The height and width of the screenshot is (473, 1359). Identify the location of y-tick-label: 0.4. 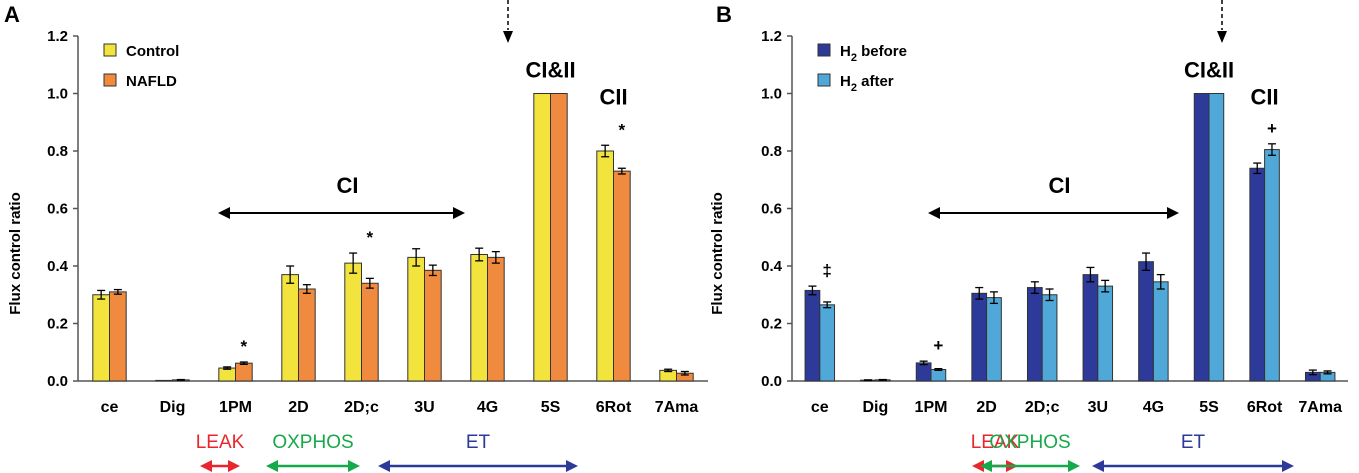
(58, 266).